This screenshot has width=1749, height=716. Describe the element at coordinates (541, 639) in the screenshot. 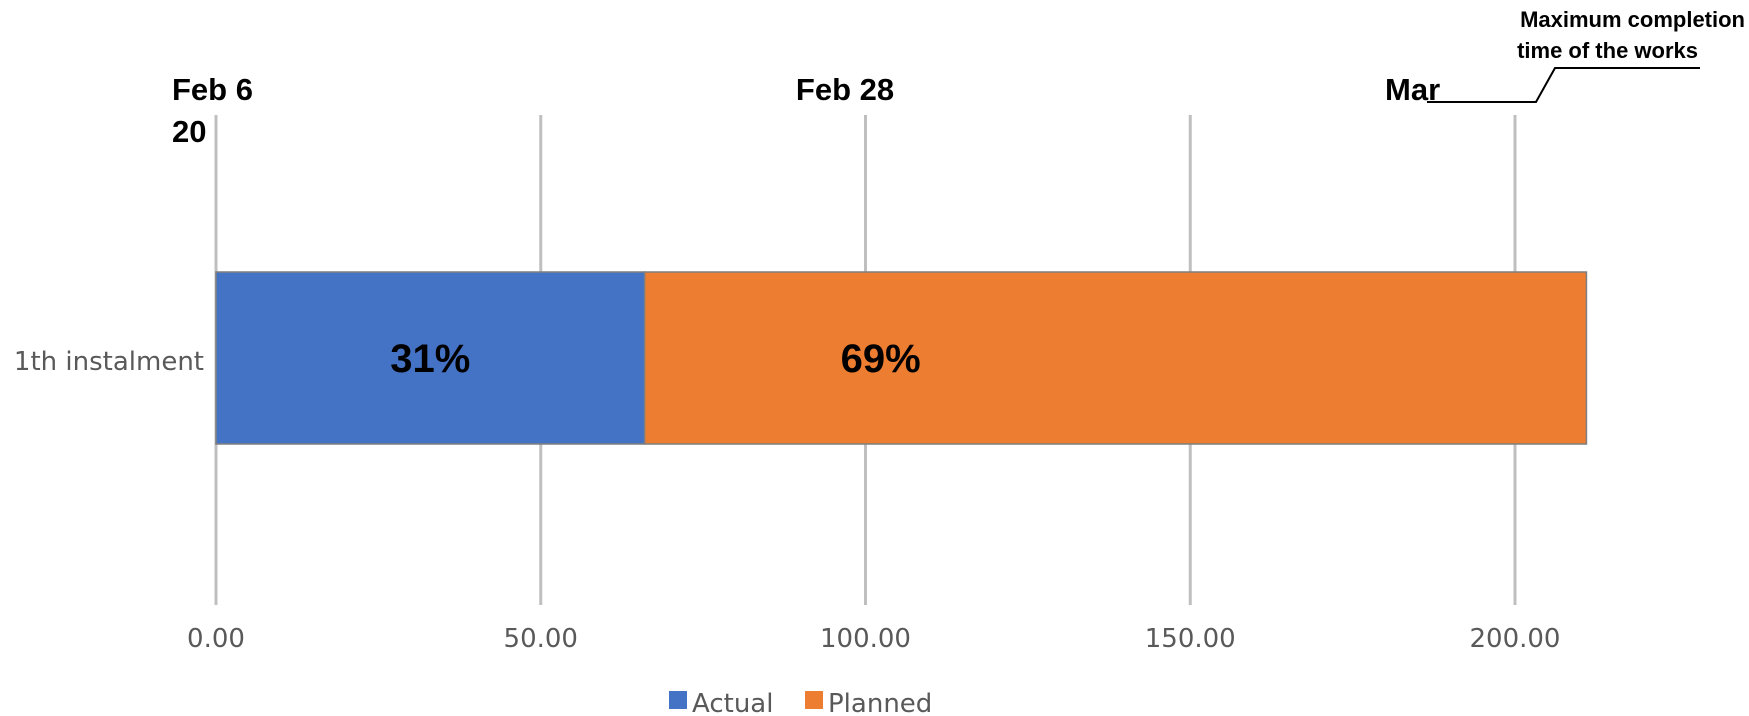

I see `x-tick-label-50: 50.00` at that location.